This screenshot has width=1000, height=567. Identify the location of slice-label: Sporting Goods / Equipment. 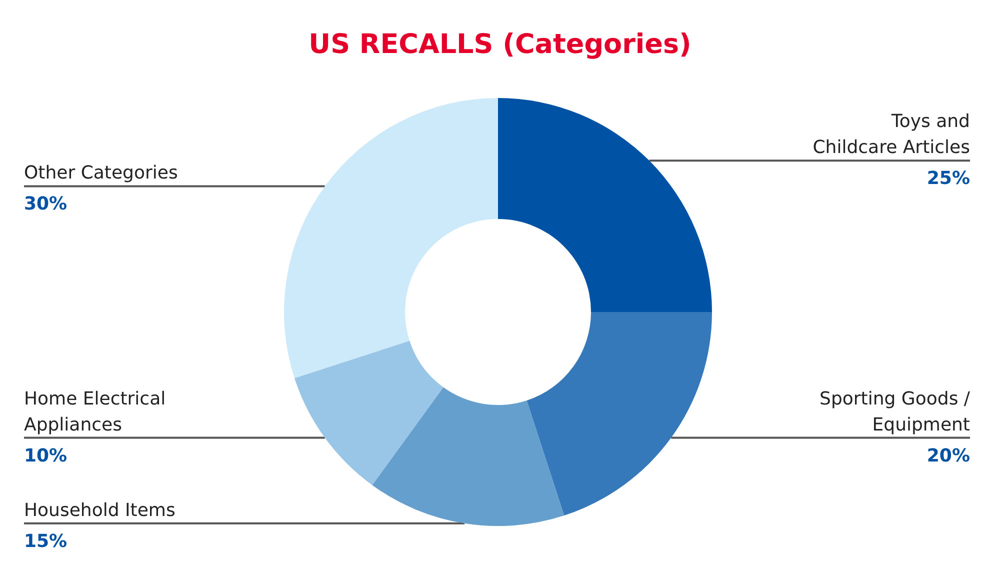
(895, 412).